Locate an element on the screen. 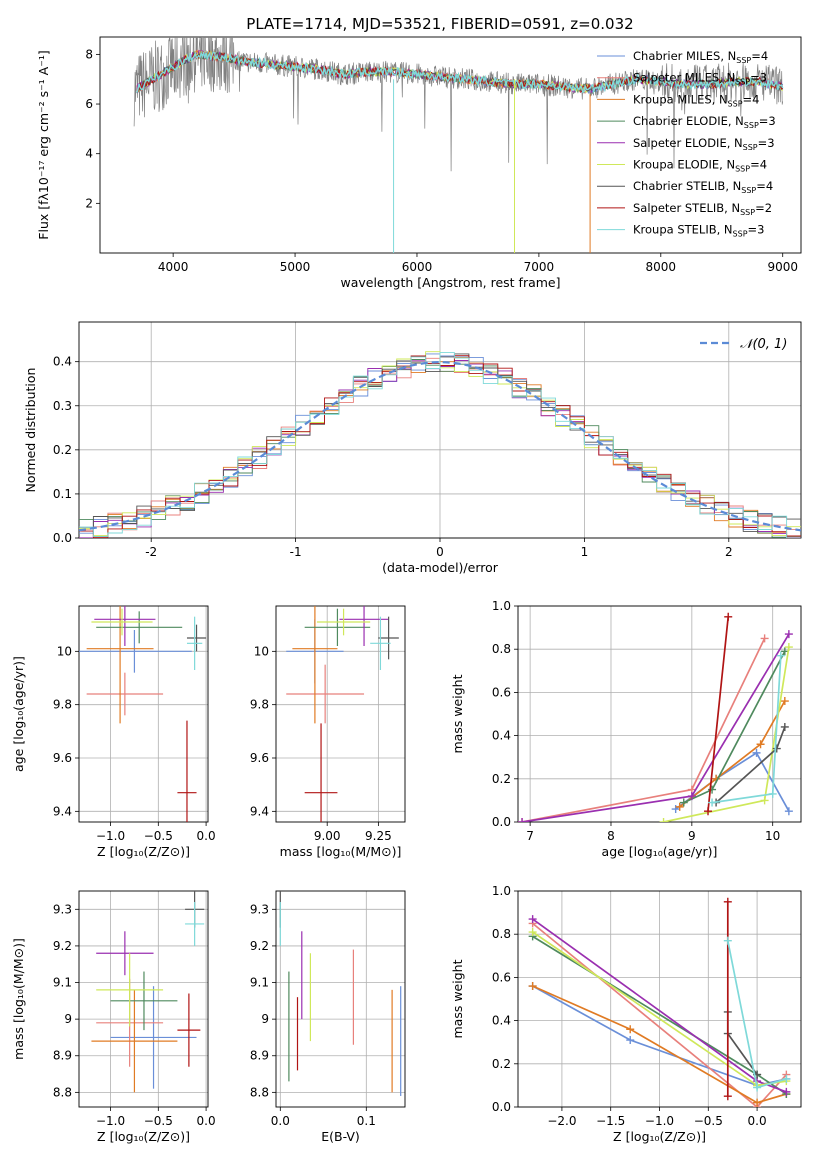 Image resolution: width=819 pixels, height=1170 pixels. x-tick-label: -1 is located at coordinates (296, 552).